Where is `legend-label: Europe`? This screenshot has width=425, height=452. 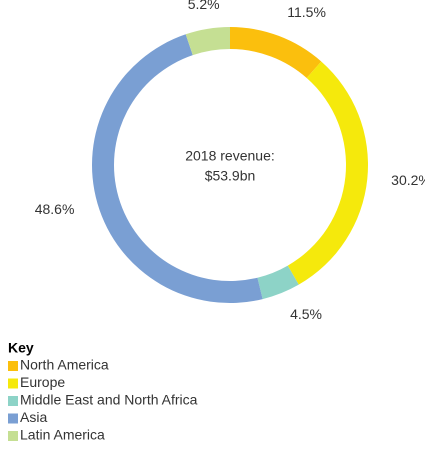 legend-label: Europe is located at coordinates (42, 382).